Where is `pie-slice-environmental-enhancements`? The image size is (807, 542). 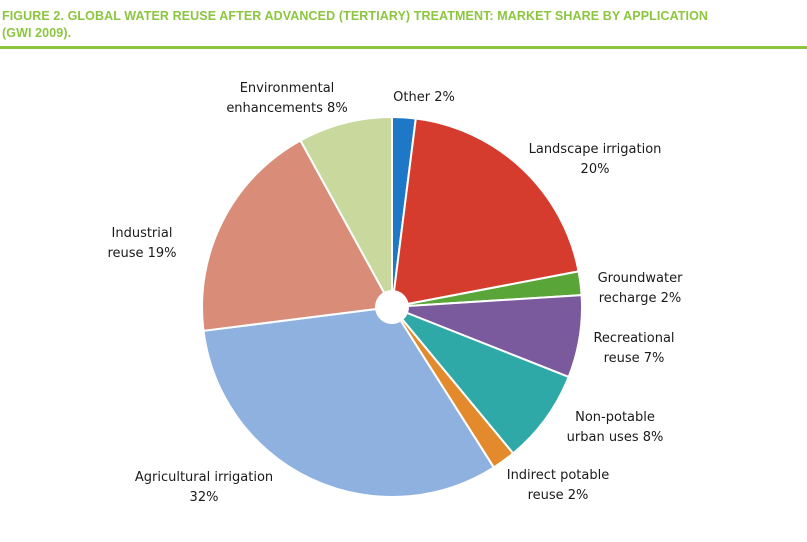 pie-slice-environmental-enhancements is located at coordinates (346, 212).